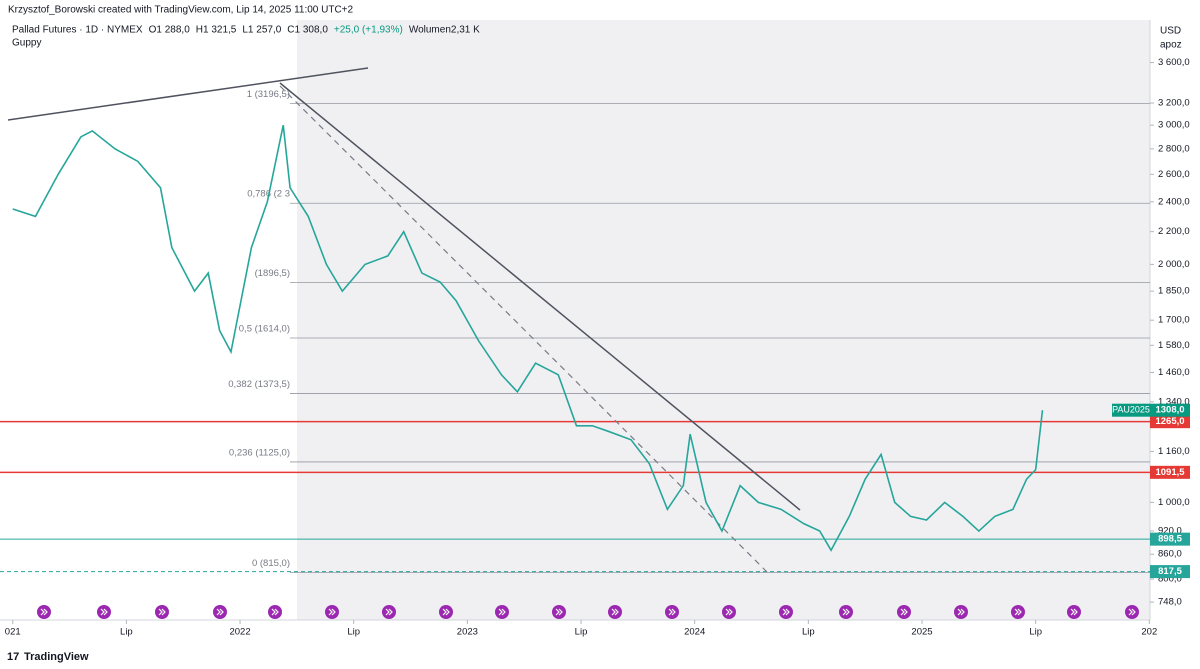  What do you see at coordinates (1170, 531) in the screenshot?
I see `y-tick-label: 920,0` at bounding box center [1170, 531].